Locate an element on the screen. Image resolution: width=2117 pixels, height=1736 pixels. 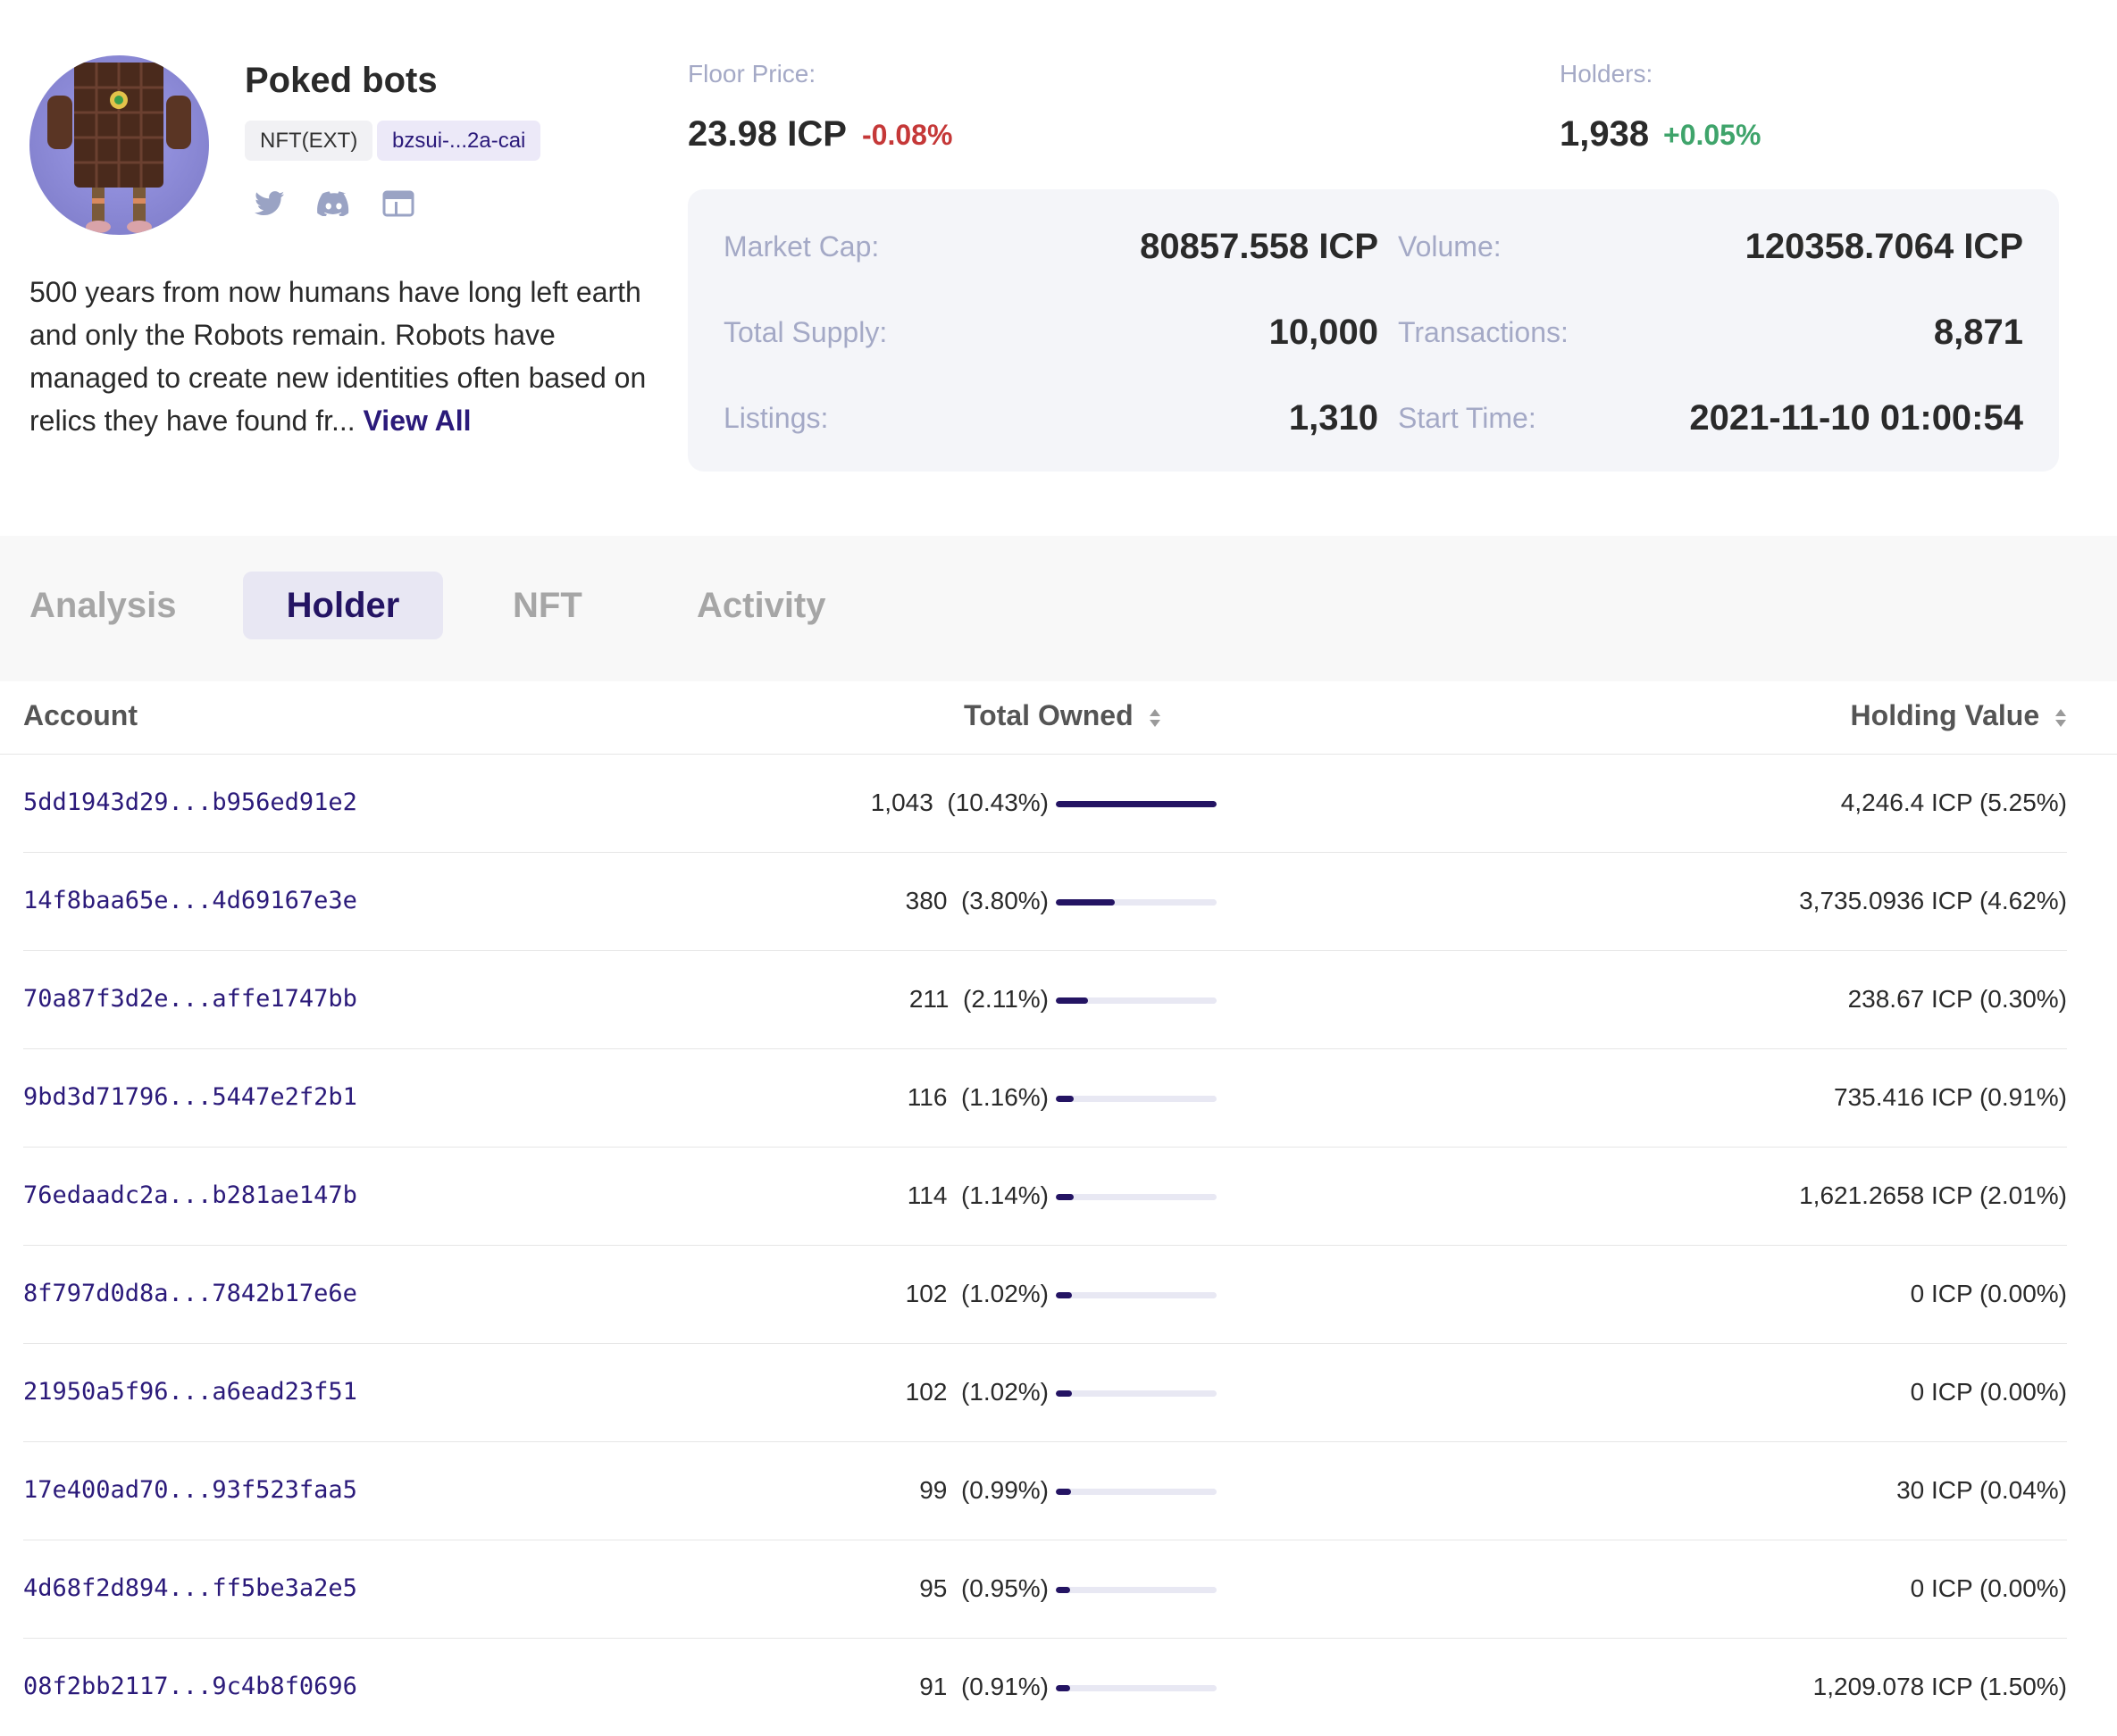
account-id-link: 21950a5f96...a6ead23f51 is located at coordinates (190, 1392).